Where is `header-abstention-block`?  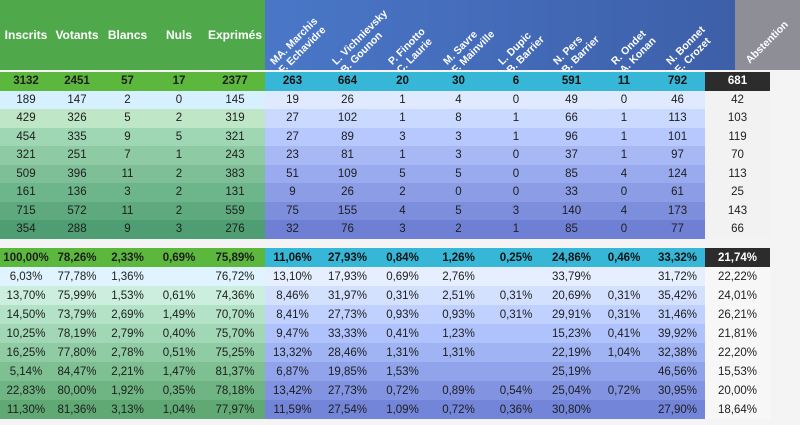
header-abstention-block is located at coordinates (767, 35).